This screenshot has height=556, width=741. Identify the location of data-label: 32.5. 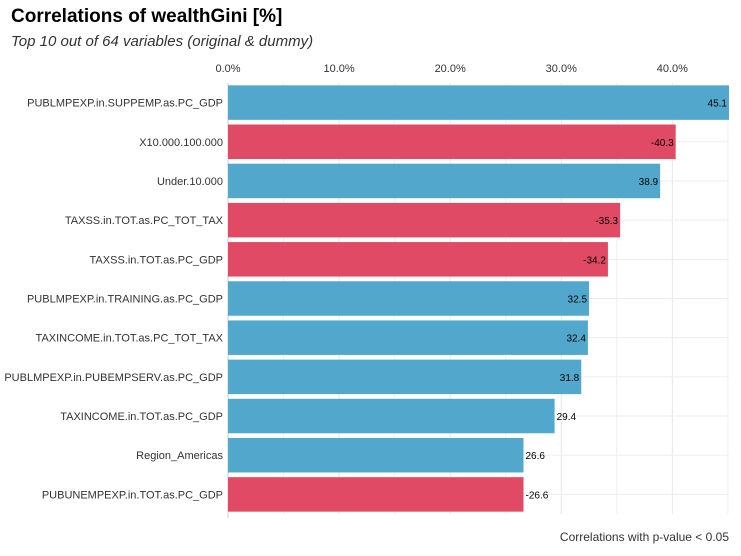
(578, 300).